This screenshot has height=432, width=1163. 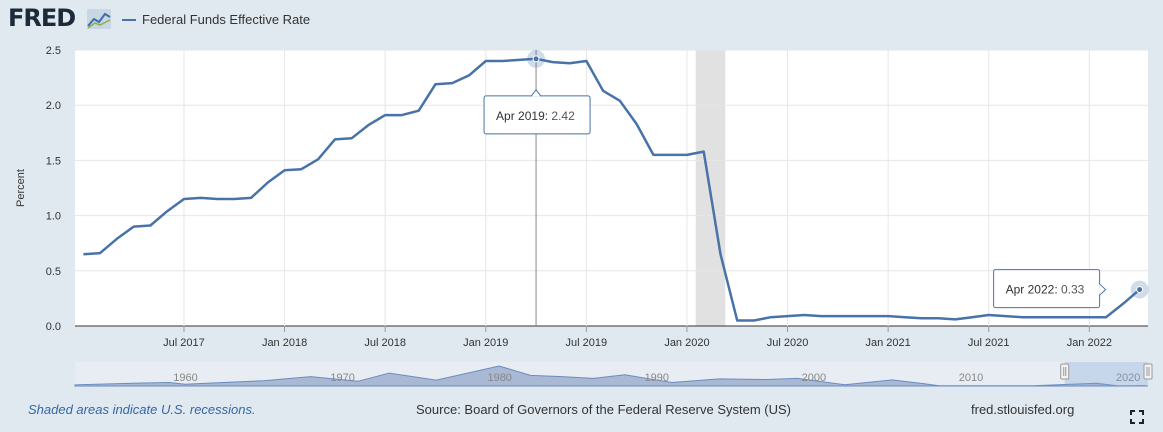 I want to click on navigator-area, so click(x=611, y=376).